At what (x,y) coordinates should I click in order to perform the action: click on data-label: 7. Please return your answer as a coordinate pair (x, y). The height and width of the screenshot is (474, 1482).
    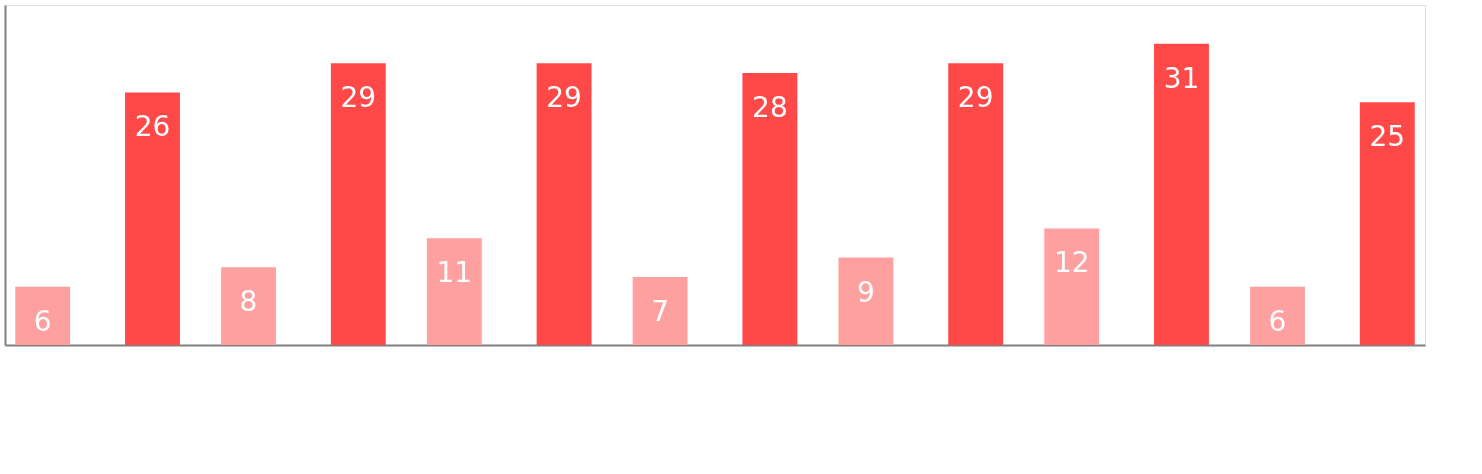
    Looking at the image, I should click on (660, 311).